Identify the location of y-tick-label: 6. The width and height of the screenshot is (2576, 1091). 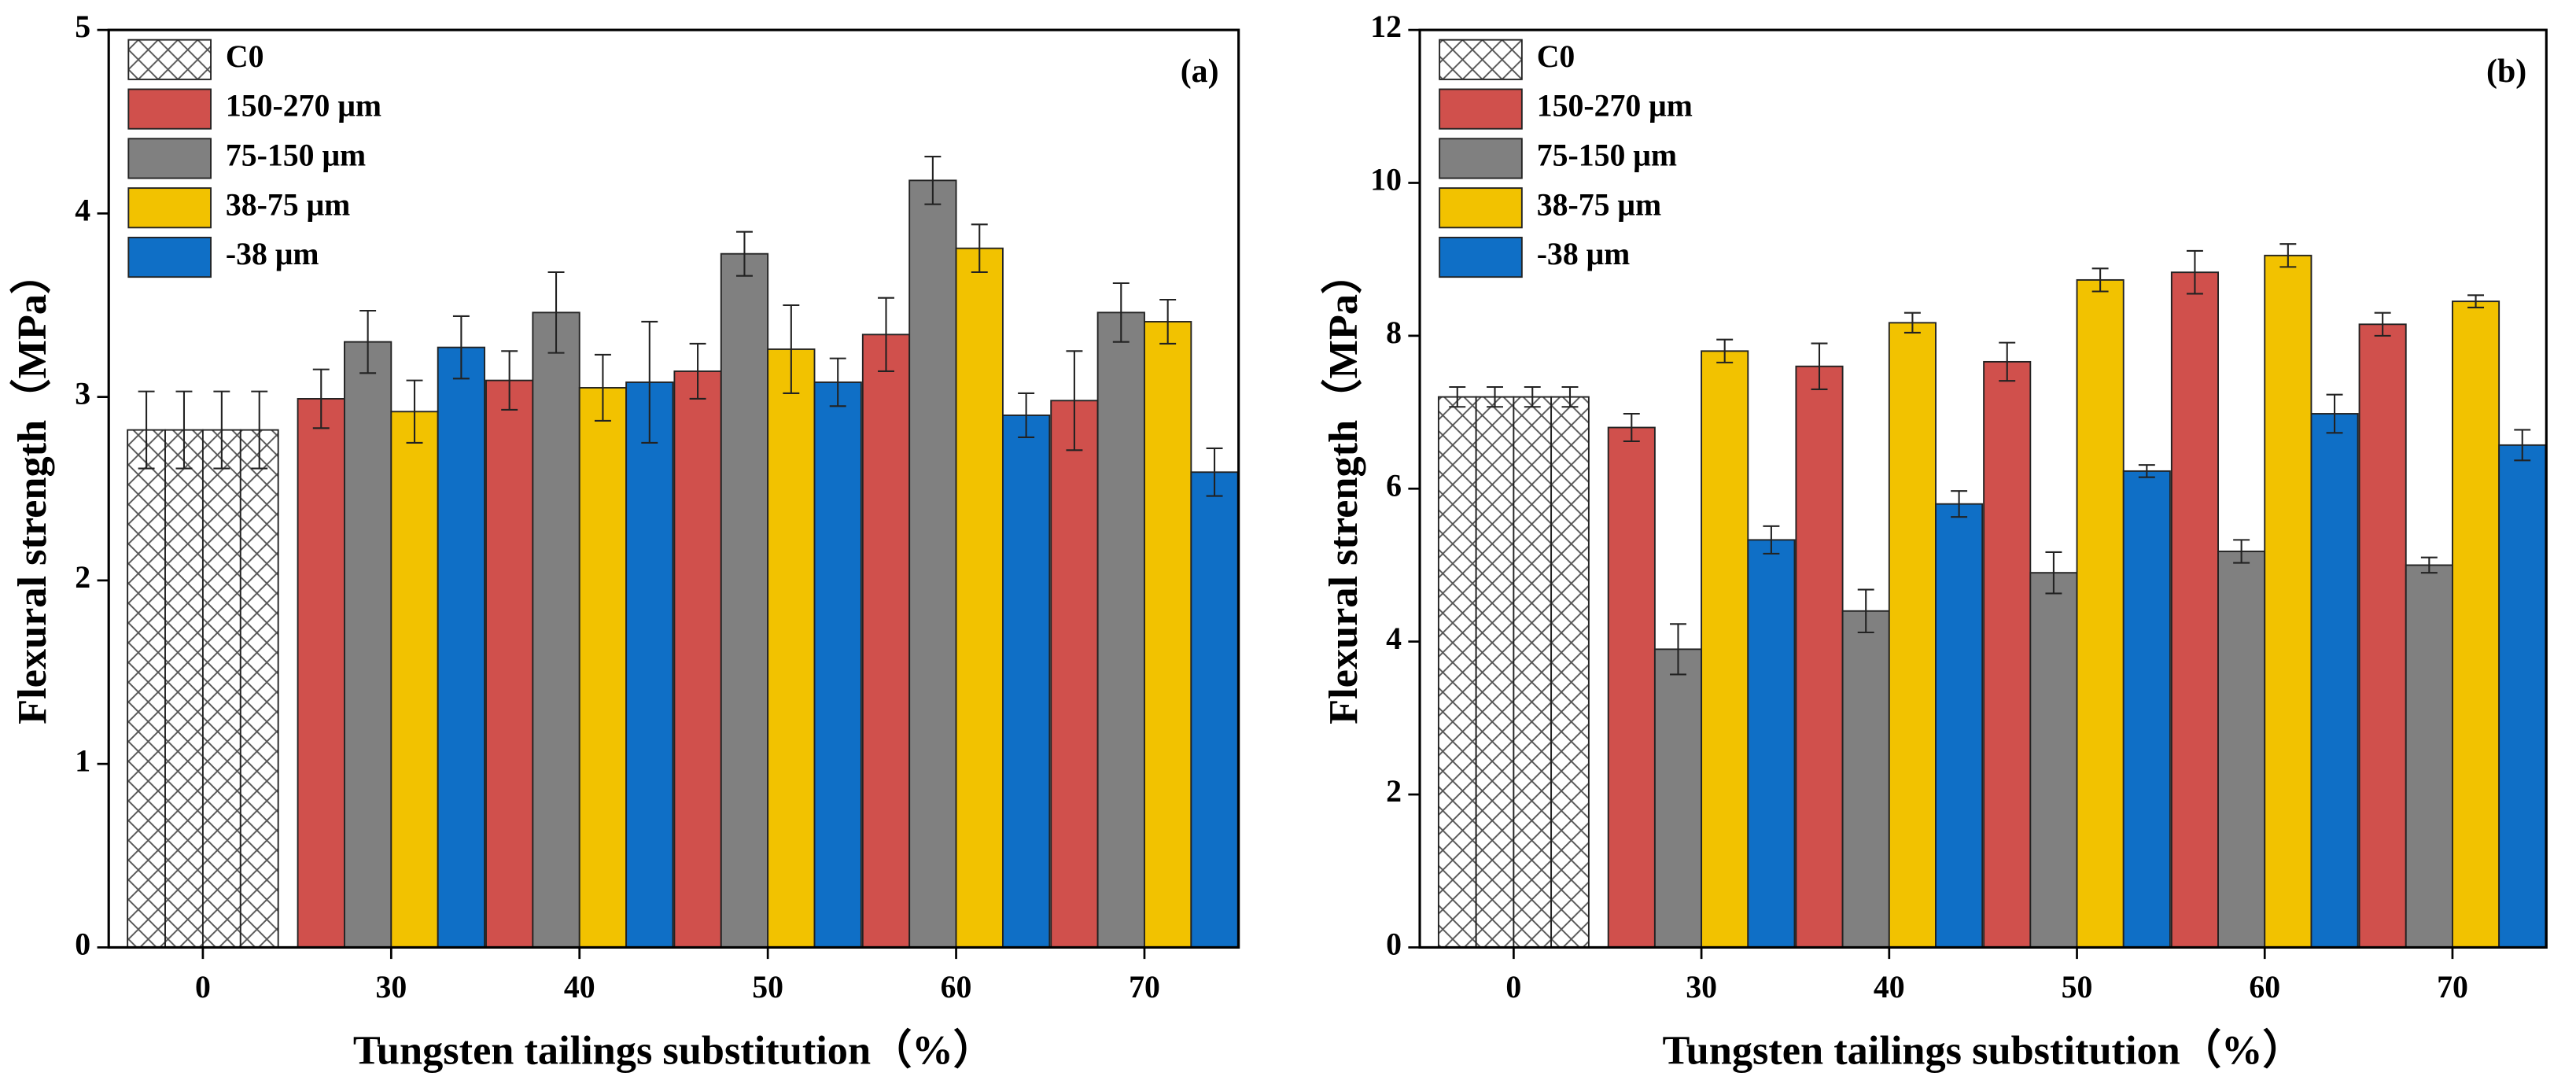
(1394, 485).